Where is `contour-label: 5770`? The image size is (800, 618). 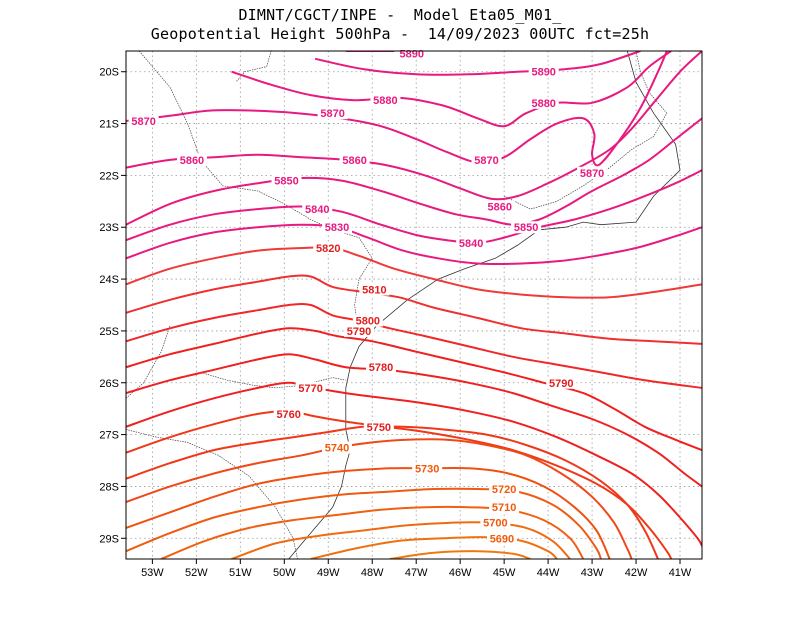
contour-label: 5770 is located at coordinates (310, 389).